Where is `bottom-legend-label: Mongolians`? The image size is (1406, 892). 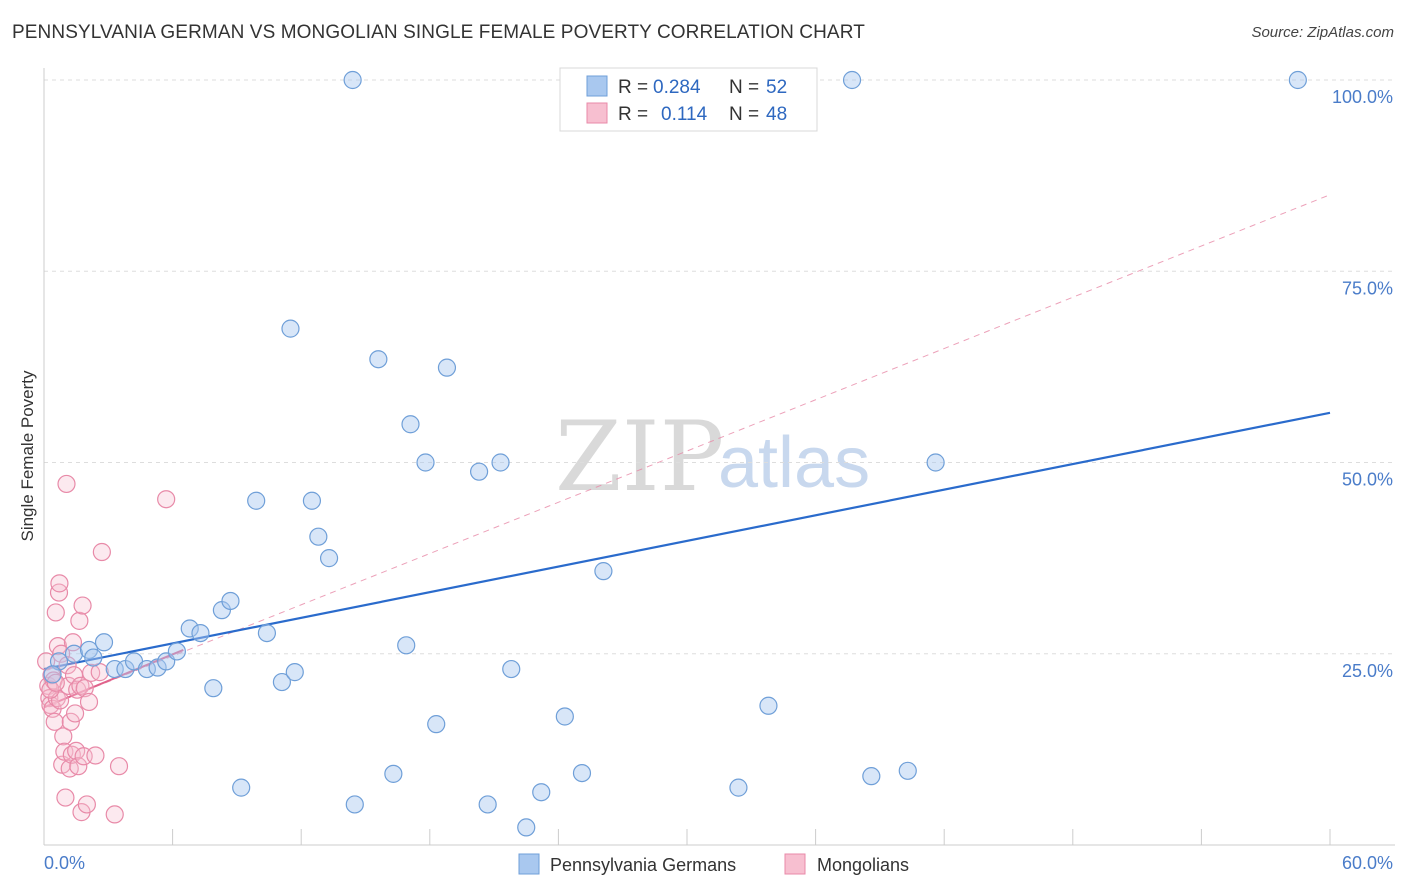
bottom-legend-label: Mongolians is located at coordinates (863, 865).